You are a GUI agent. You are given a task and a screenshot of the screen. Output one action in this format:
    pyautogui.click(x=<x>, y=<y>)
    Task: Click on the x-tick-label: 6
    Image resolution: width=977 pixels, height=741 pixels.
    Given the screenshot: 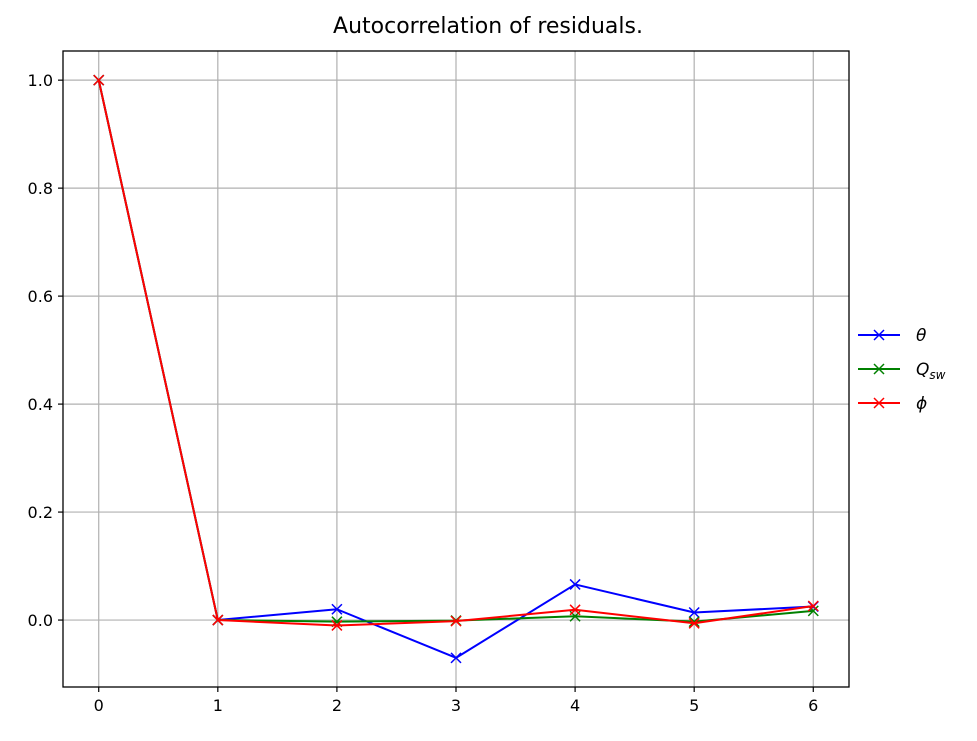 What is the action you would take?
    pyautogui.click(x=813, y=705)
    